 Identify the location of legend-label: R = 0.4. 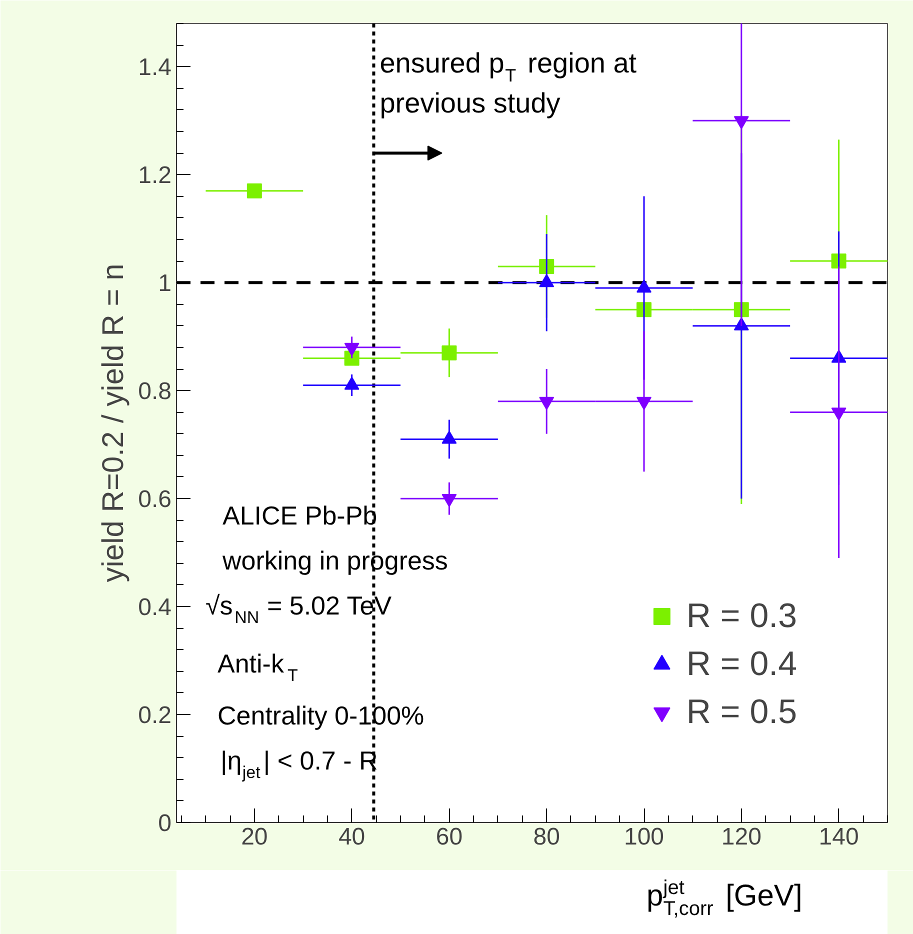
(741, 664).